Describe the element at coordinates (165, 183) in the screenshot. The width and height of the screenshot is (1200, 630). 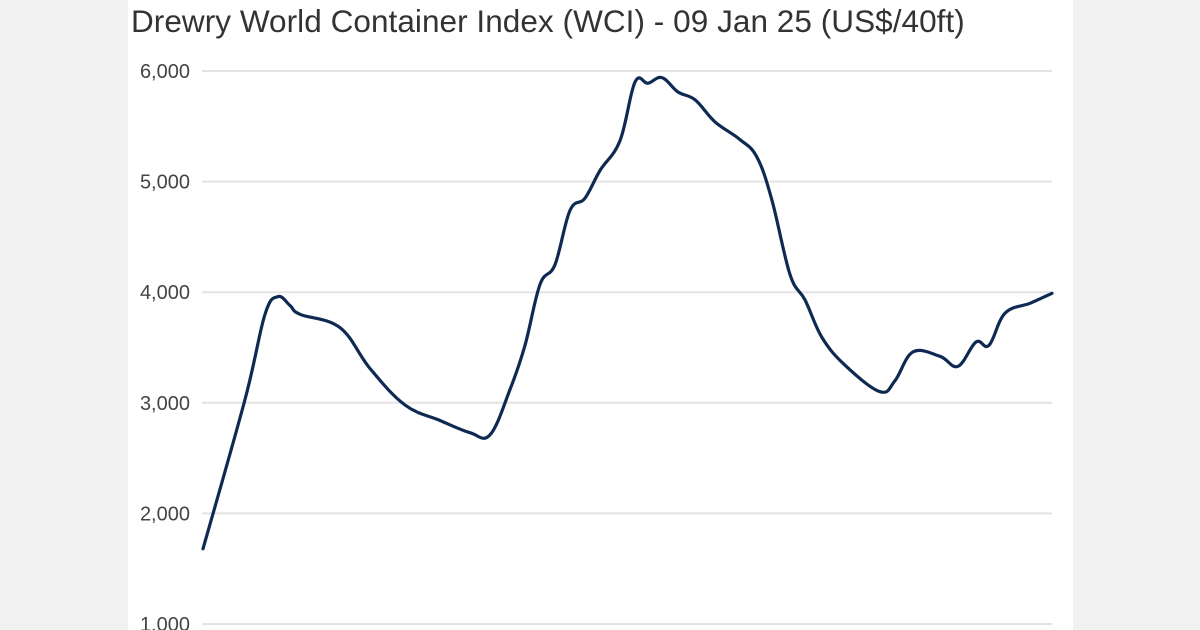
I see `y-tick-label: 5,000` at that location.